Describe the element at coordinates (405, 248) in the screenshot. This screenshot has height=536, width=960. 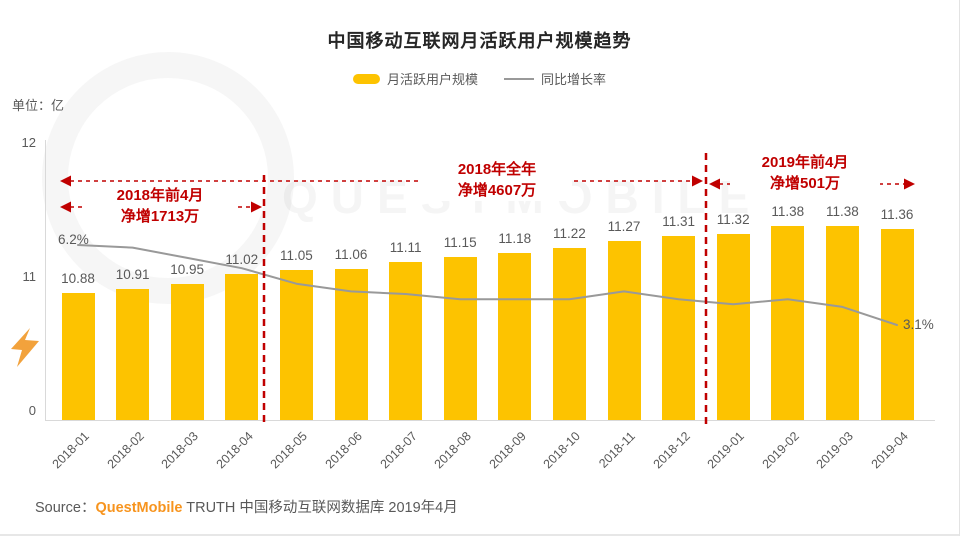
I see `bar-value-label: 11.11` at that location.